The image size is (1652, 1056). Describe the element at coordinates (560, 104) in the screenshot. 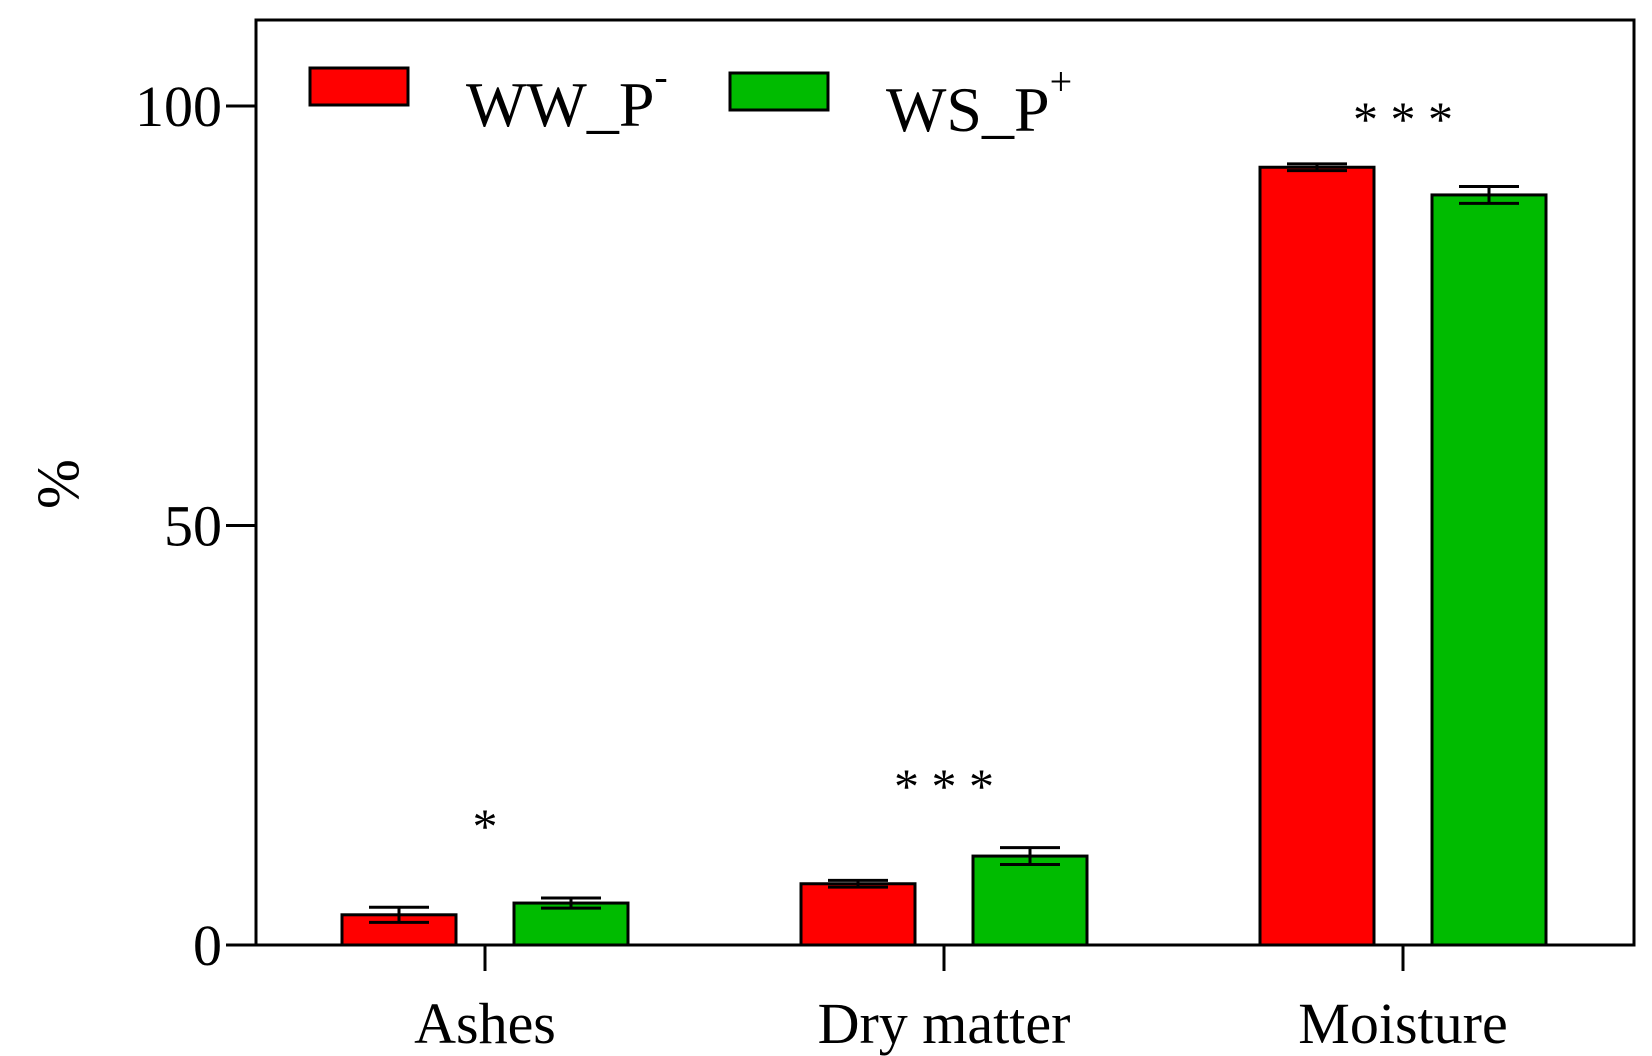

I see `legend-label-ww-main: WW_P` at that location.